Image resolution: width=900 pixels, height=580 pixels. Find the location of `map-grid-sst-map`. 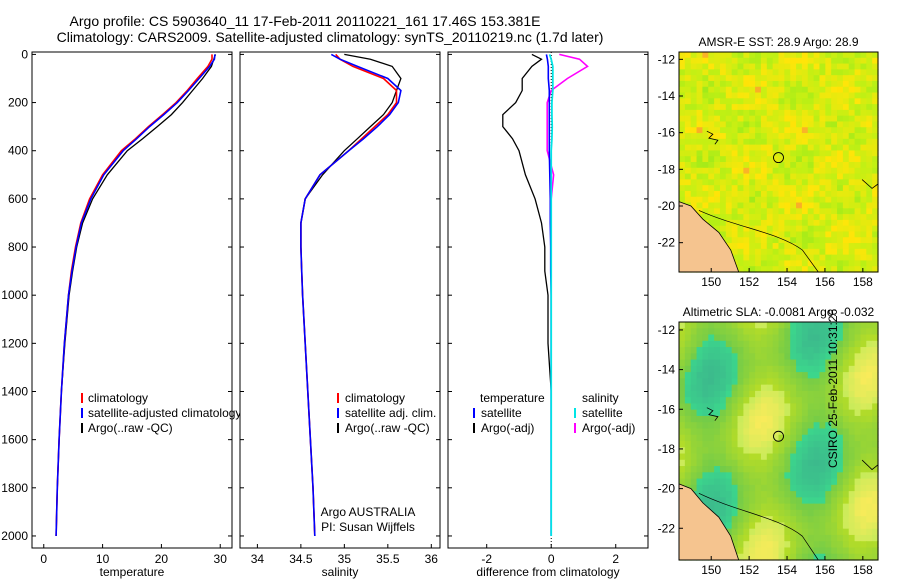

map-grid-sst-map is located at coordinates (779, 162).